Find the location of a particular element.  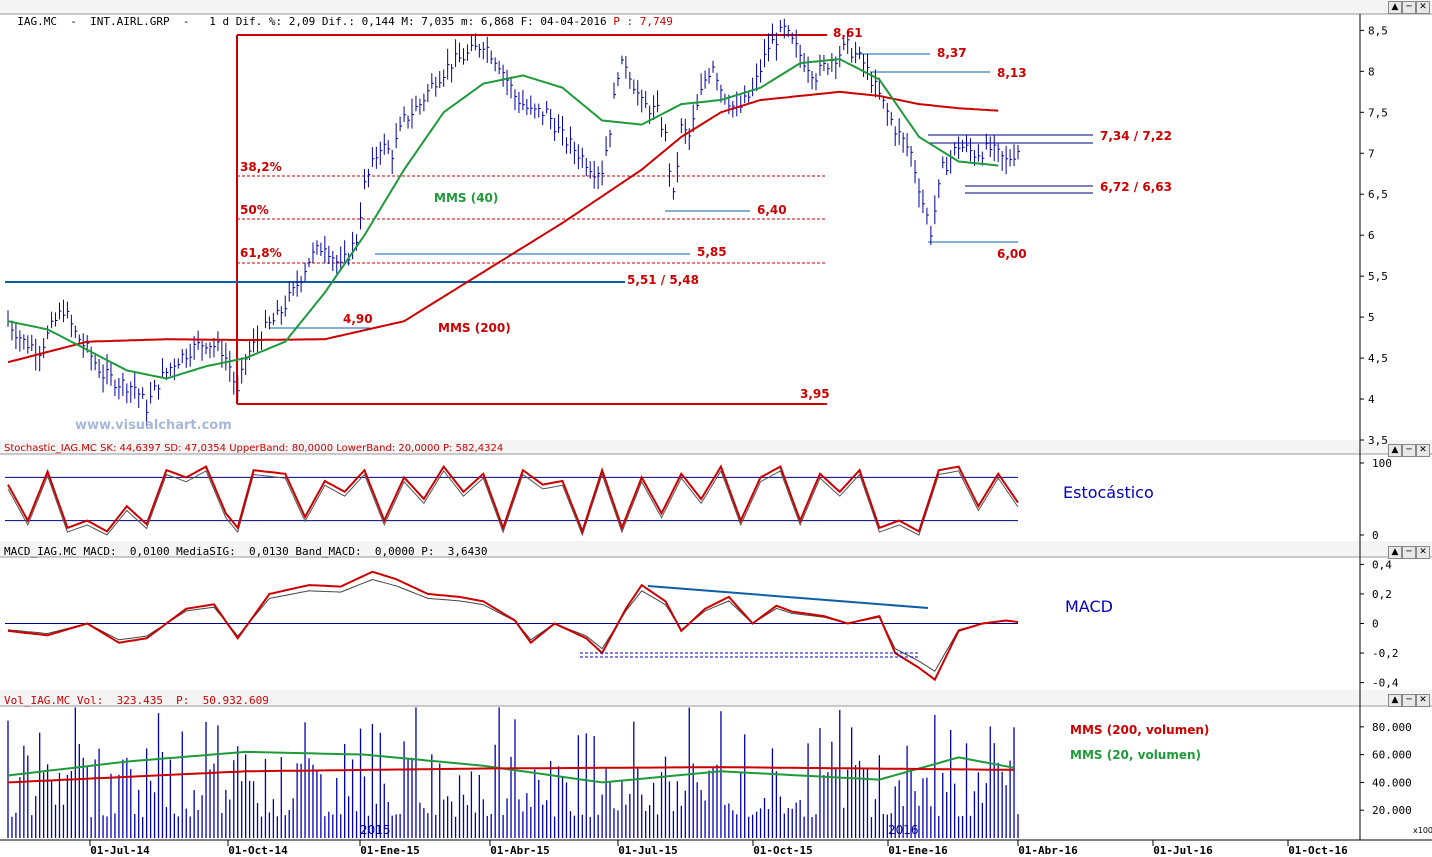

macd-y-tick-label: 0,2 is located at coordinates (1382, 594).